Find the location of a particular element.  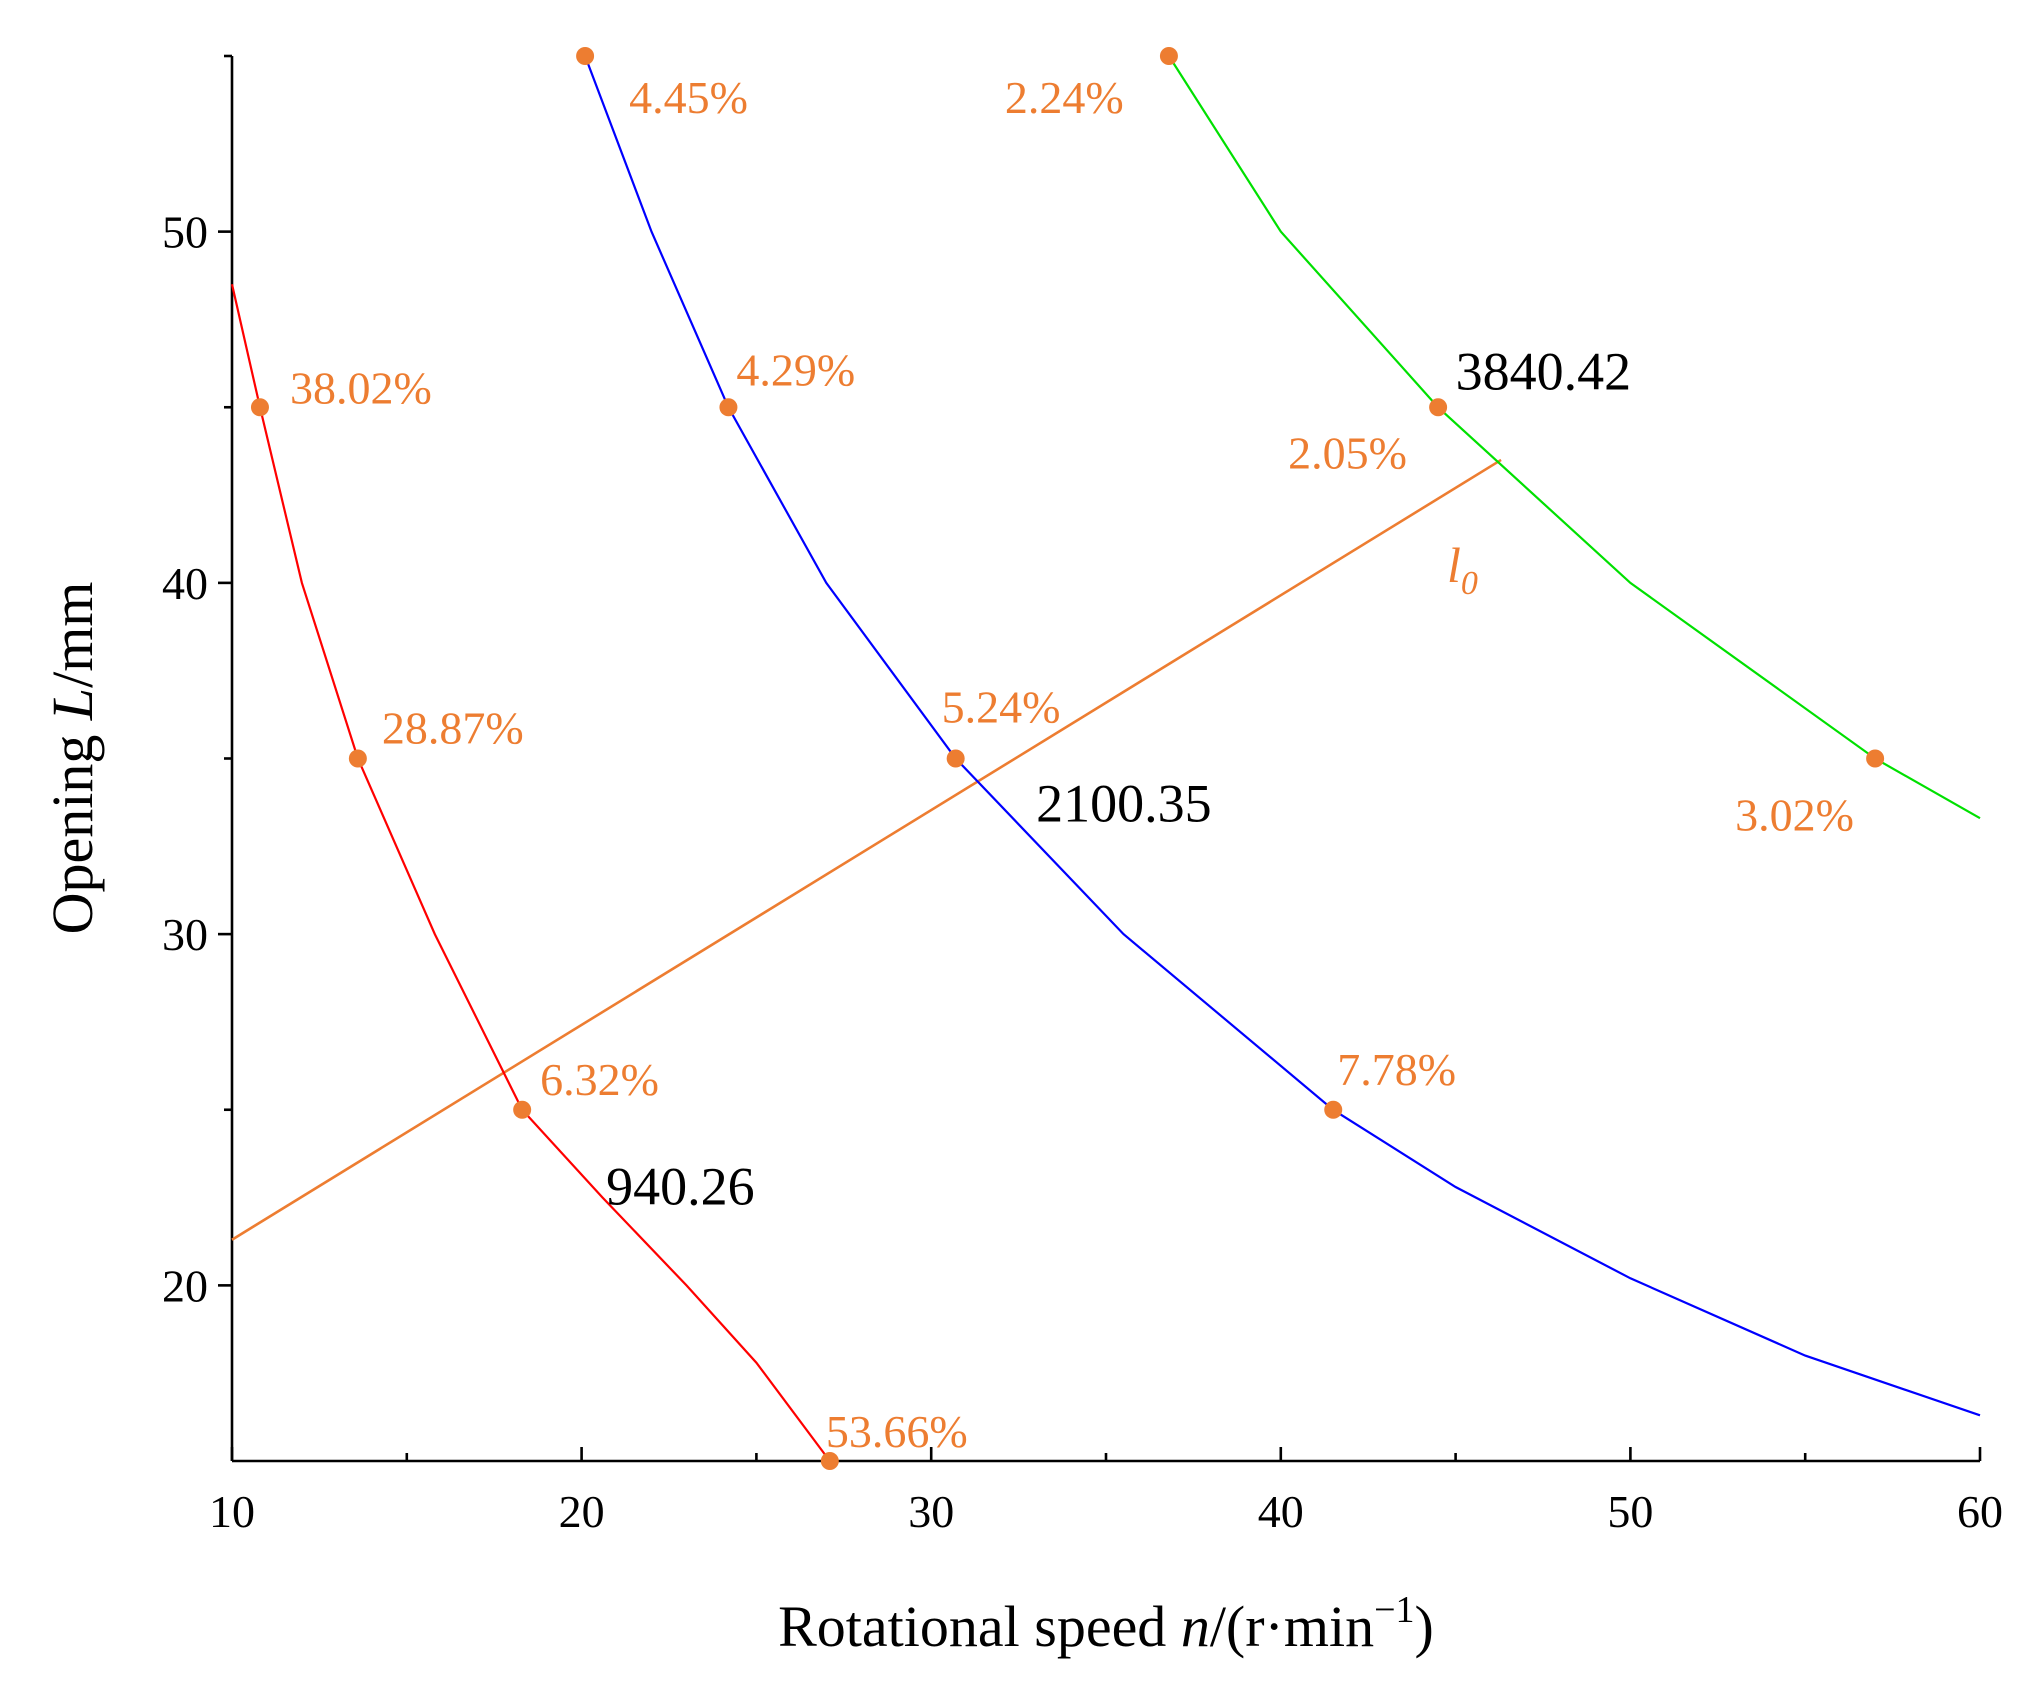

y-tick-label: 50 is located at coordinates (185, 232).